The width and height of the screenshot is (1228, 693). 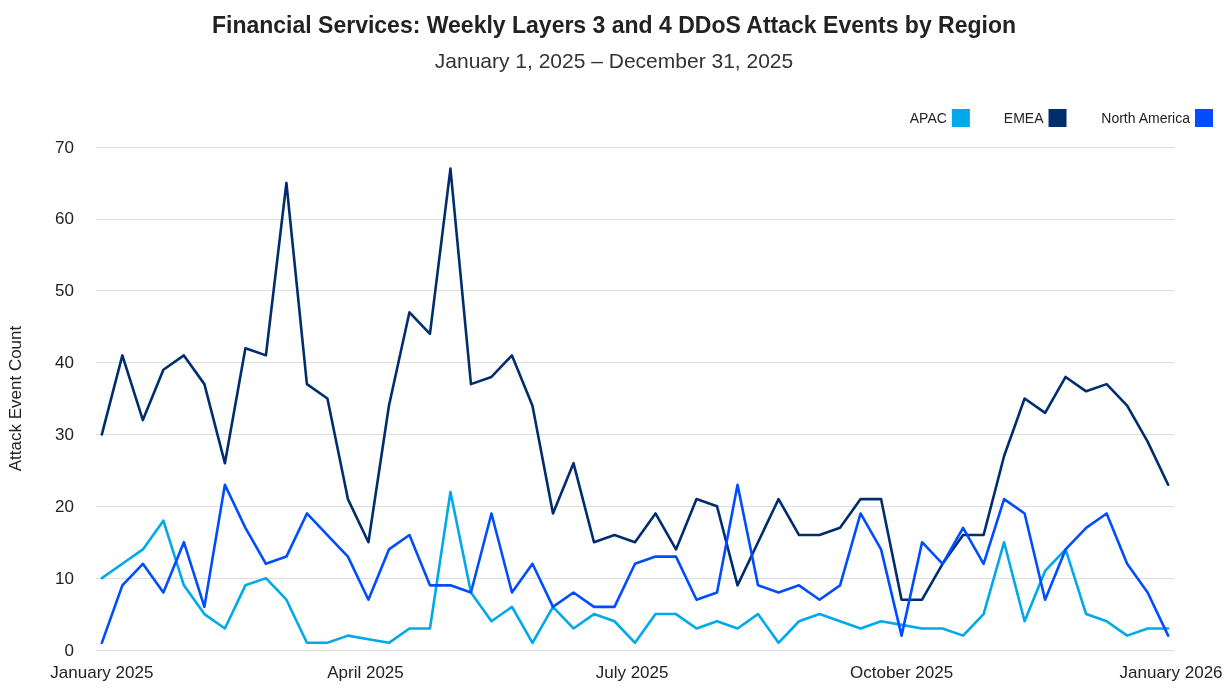 What do you see at coordinates (64, 434) in the screenshot?
I see `y-tick-label: 30` at bounding box center [64, 434].